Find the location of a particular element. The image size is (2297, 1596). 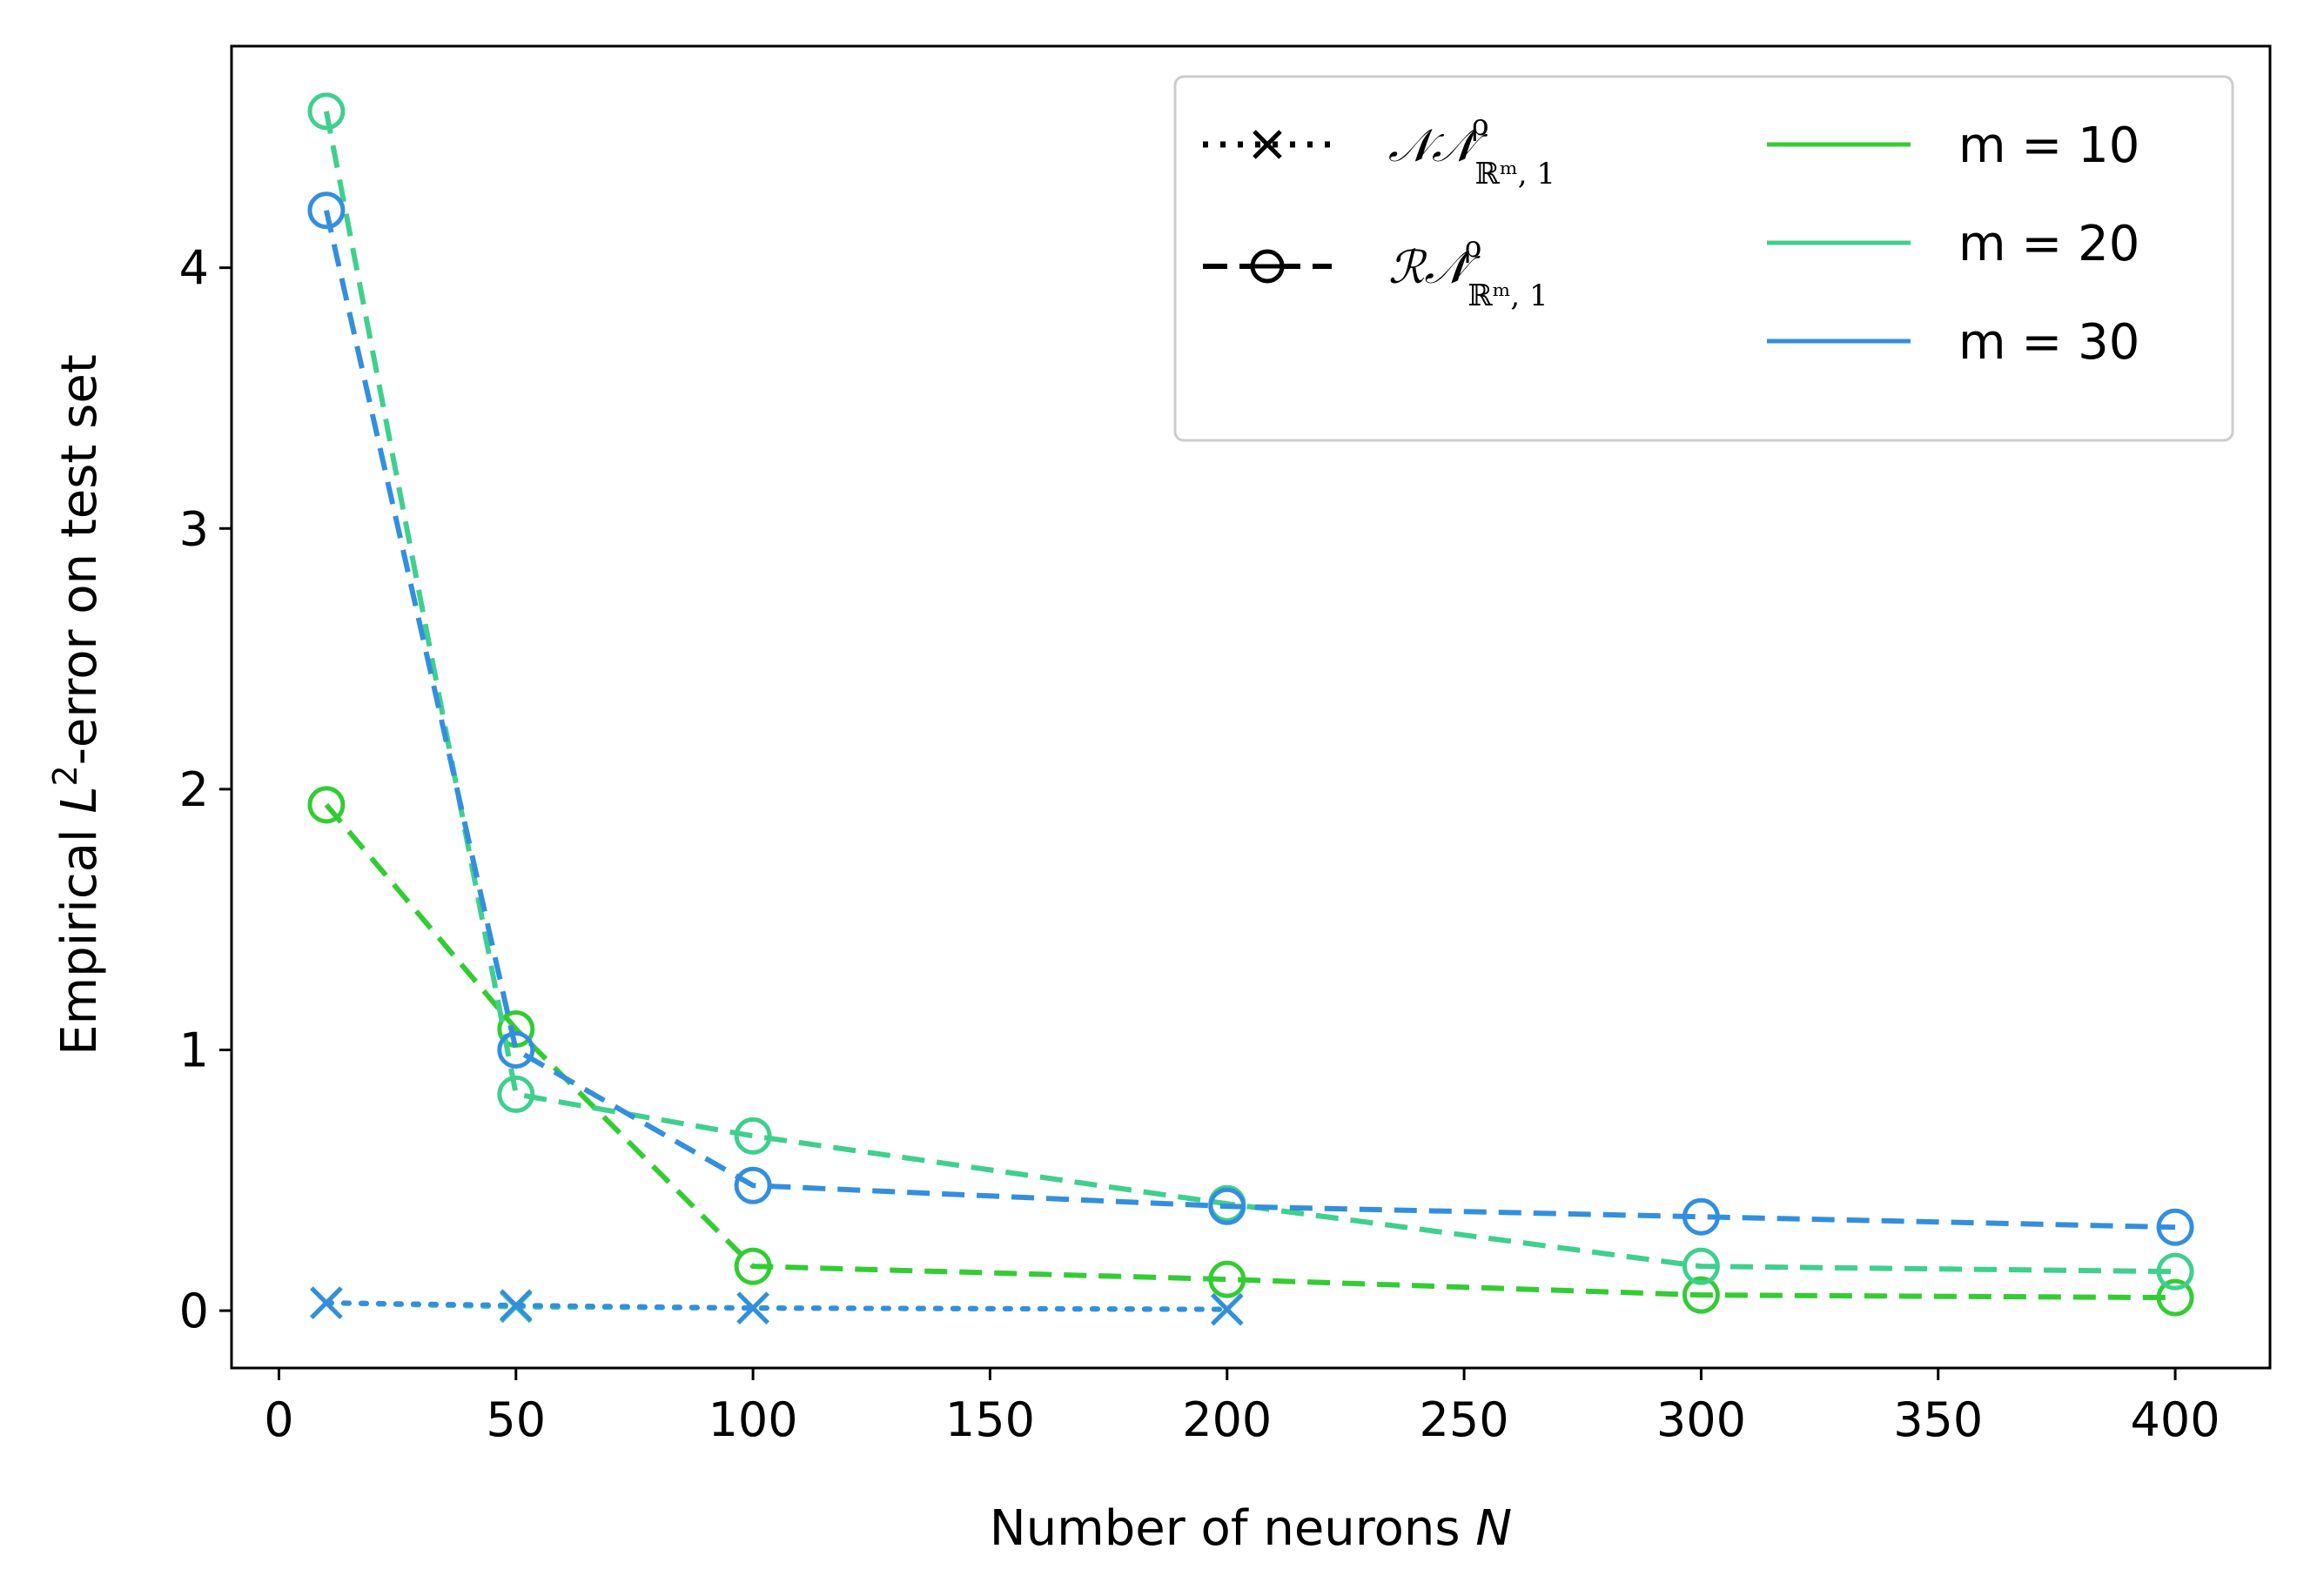

x-tick-label: 150 is located at coordinates (990, 1419).